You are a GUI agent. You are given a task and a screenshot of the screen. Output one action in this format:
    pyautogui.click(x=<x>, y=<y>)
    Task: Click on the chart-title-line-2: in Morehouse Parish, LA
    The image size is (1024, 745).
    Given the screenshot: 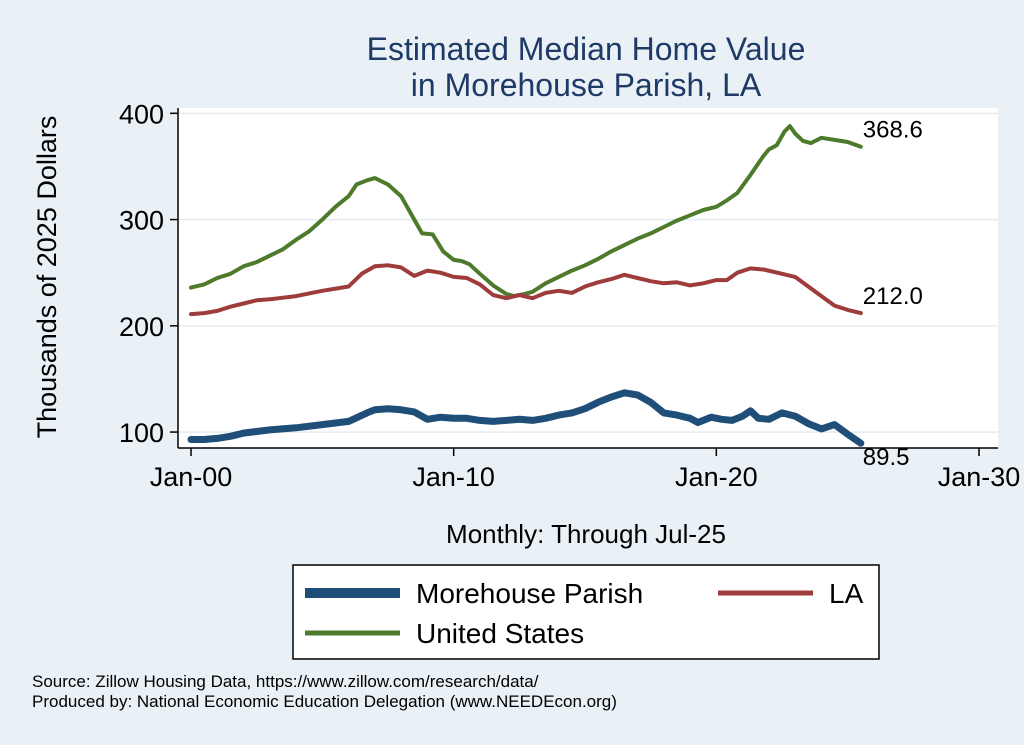 What is the action you would take?
    pyautogui.click(x=586, y=85)
    